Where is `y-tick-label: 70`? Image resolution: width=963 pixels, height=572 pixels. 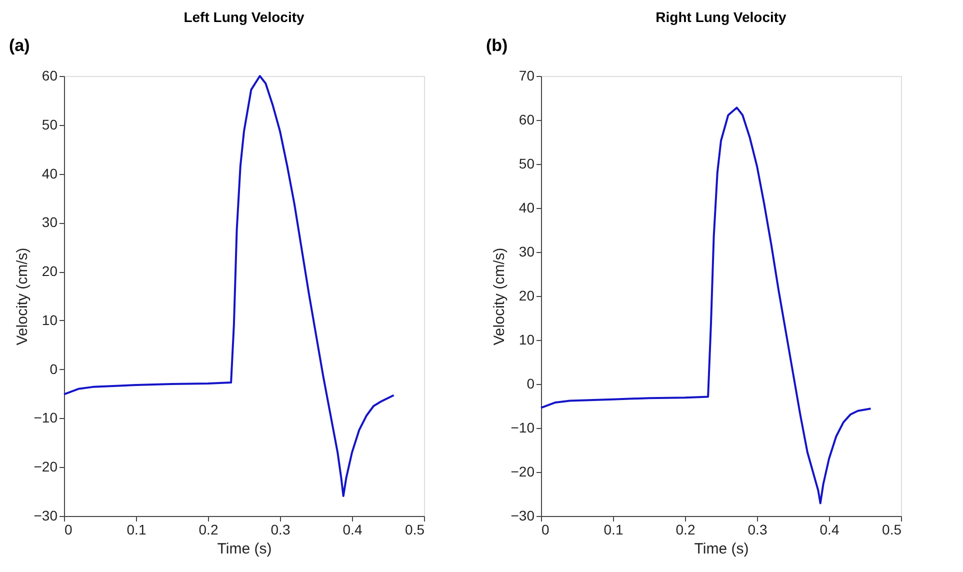 y-tick-label: 70 is located at coordinates (526, 76).